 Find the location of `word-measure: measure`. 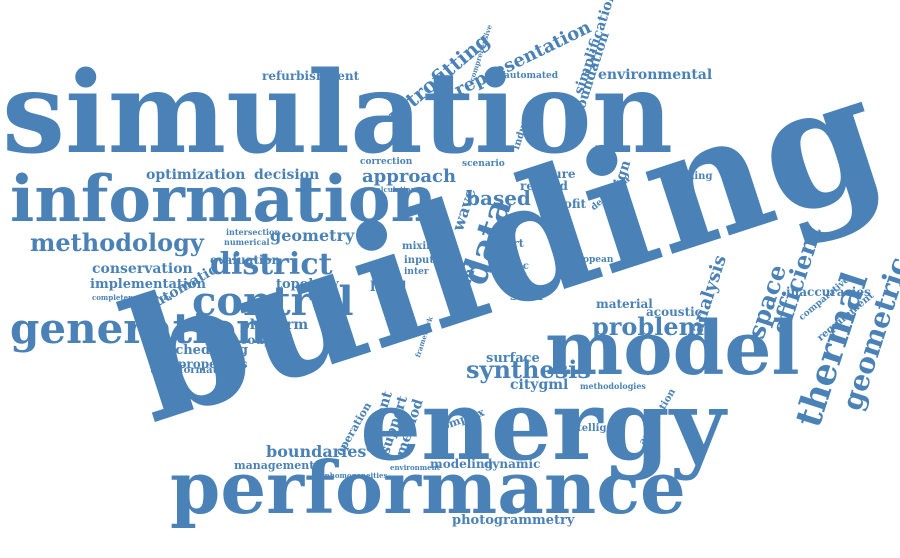

word-measure: measure is located at coordinates (547, 174).